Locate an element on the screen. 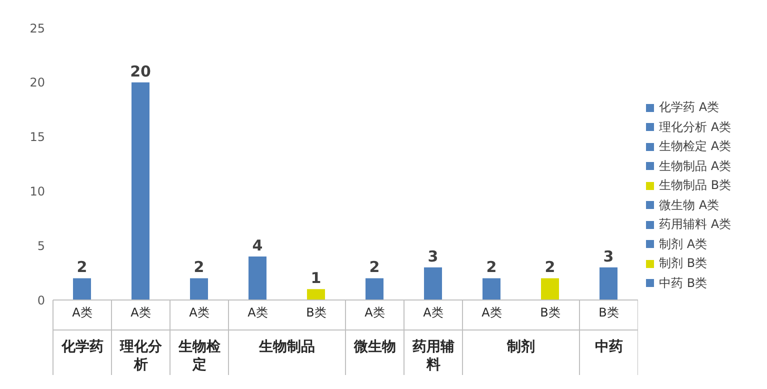 The width and height of the screenshot is (767, 389). text: 微生物 is located at coordinates (374, 347).